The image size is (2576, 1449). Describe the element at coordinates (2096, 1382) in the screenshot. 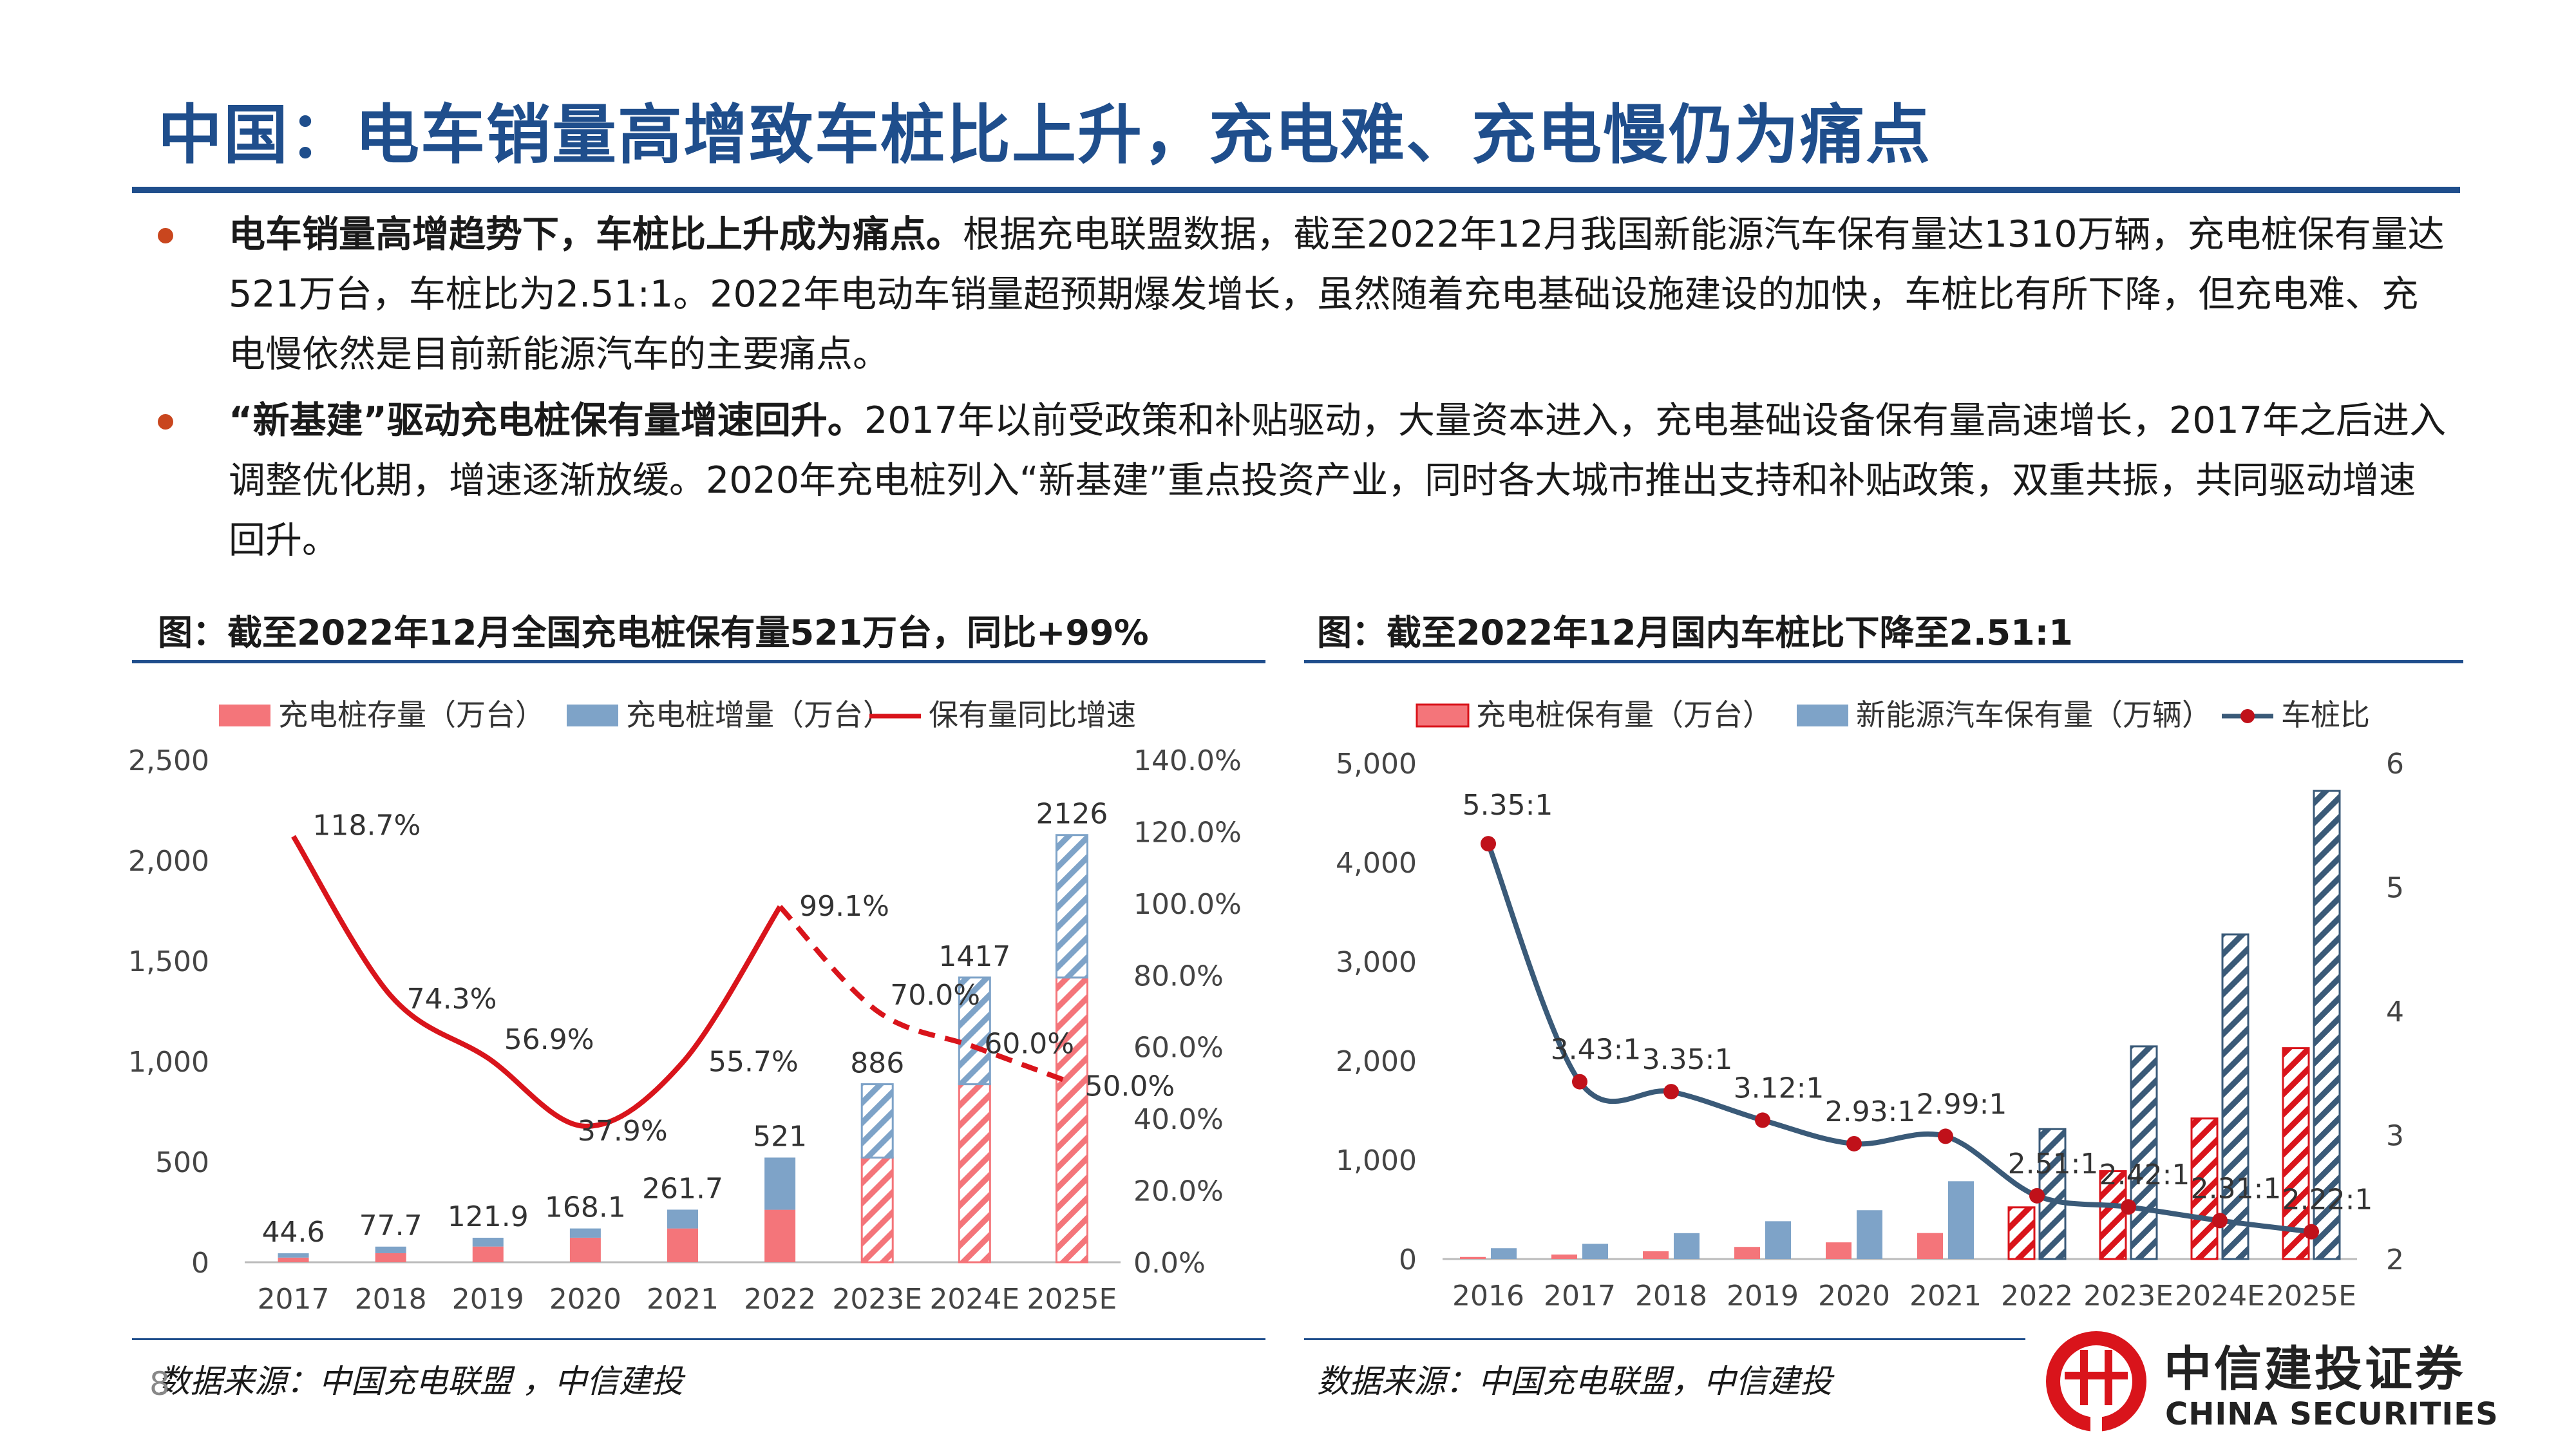

I see `citic-logo-icon` at that location.